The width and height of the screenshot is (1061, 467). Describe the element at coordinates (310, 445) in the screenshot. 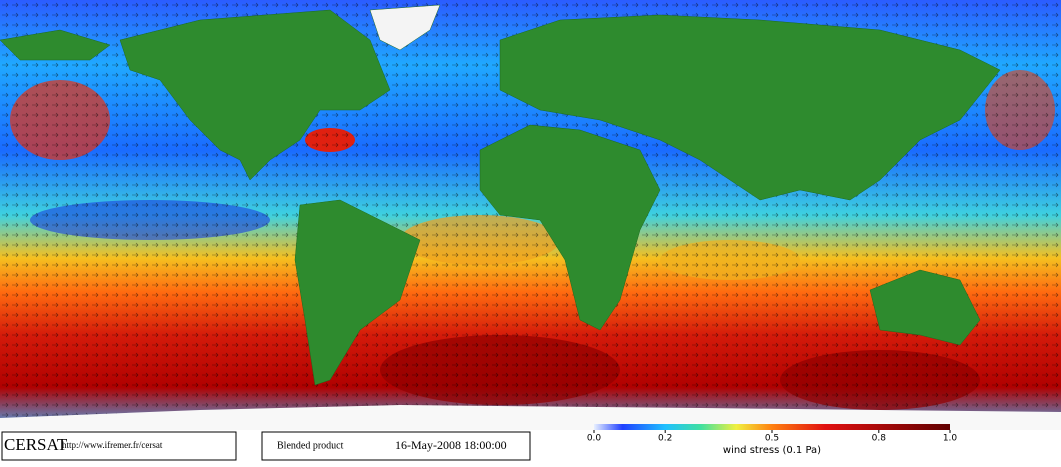

I see `product: Blended product` at that location.